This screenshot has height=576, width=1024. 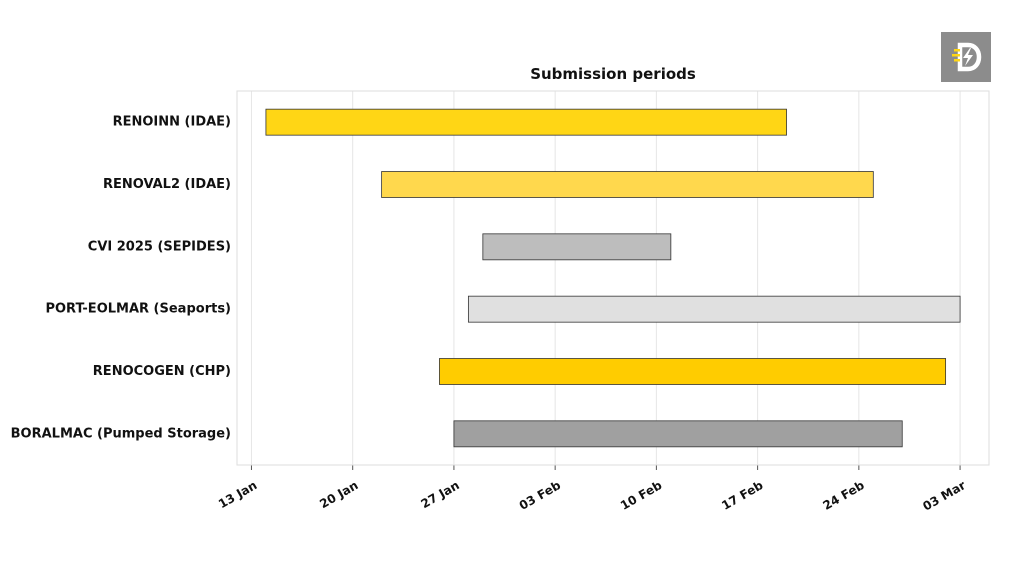 I want to click on task-label: RENOVAL2 (IDAE), so click(x=167, y=184).